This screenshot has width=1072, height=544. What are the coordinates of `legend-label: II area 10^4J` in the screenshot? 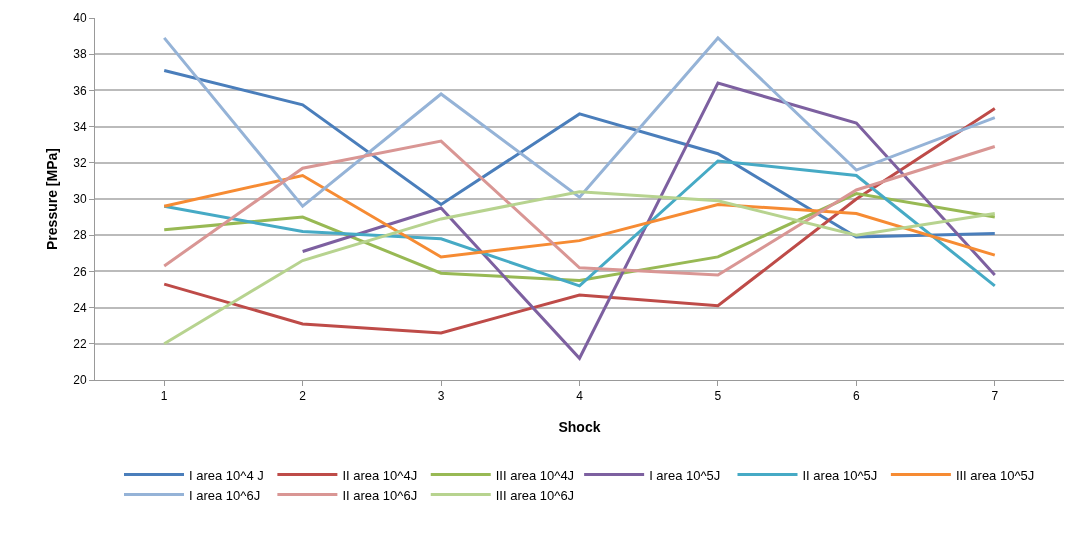 It's located at (380, 475).